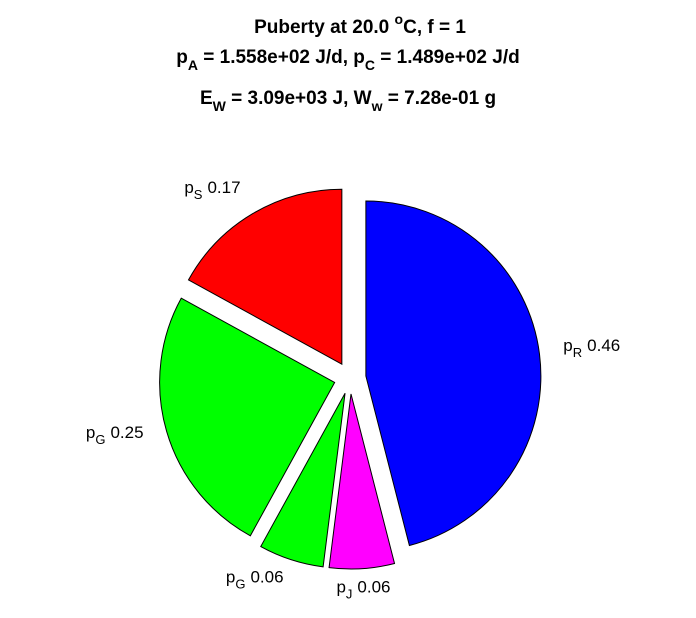  What do you see at coordinates (126, 432) in the screenshot?
I see `label-value: 0.25` at bounding box center [126, 432].